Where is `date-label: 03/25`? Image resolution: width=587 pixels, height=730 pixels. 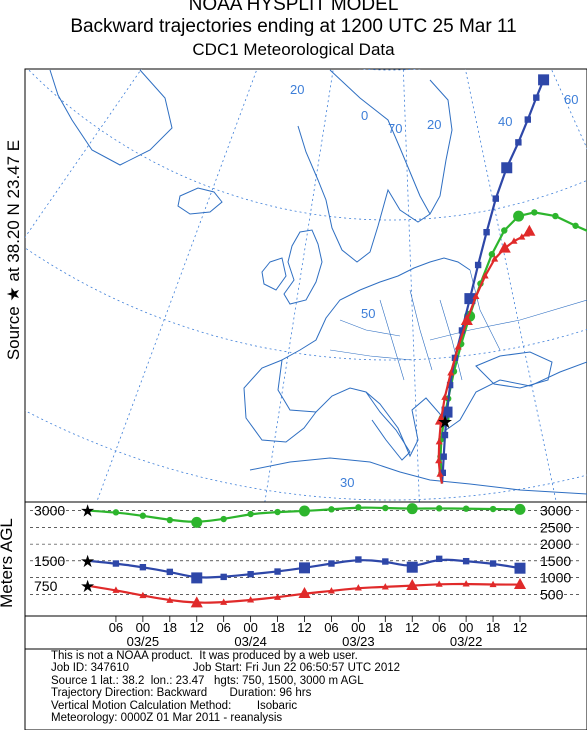
date-label: 03/25 is located at coordinates (143, 641).